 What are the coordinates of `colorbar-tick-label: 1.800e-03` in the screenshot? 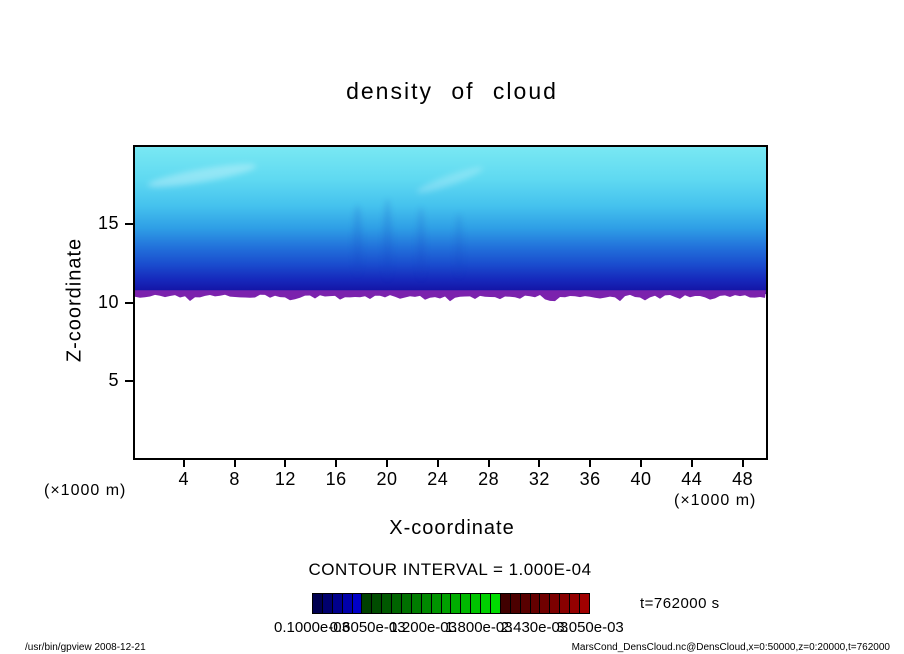 It's located at (479, 627).